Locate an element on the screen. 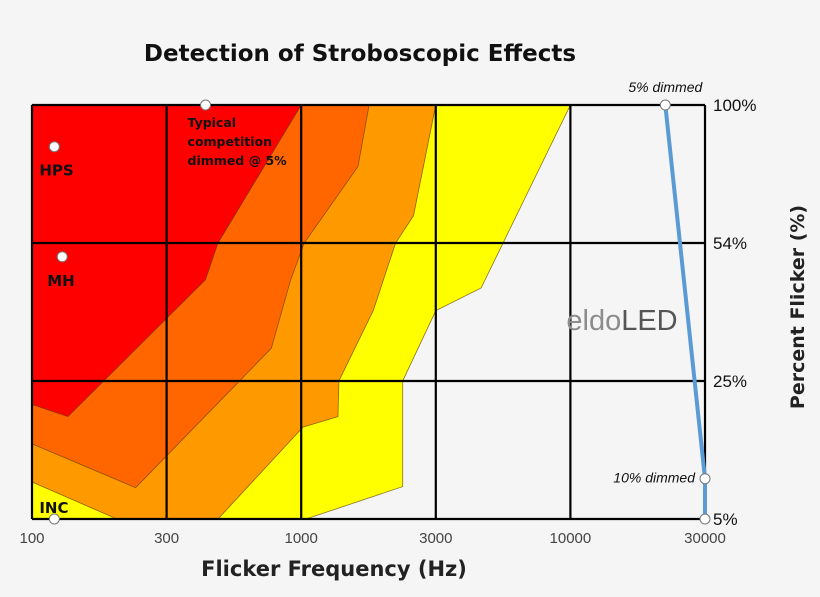 Image resolution: width=820 pixels, height=597 pixels. note-line: competition is located at coordinates (230, 141).